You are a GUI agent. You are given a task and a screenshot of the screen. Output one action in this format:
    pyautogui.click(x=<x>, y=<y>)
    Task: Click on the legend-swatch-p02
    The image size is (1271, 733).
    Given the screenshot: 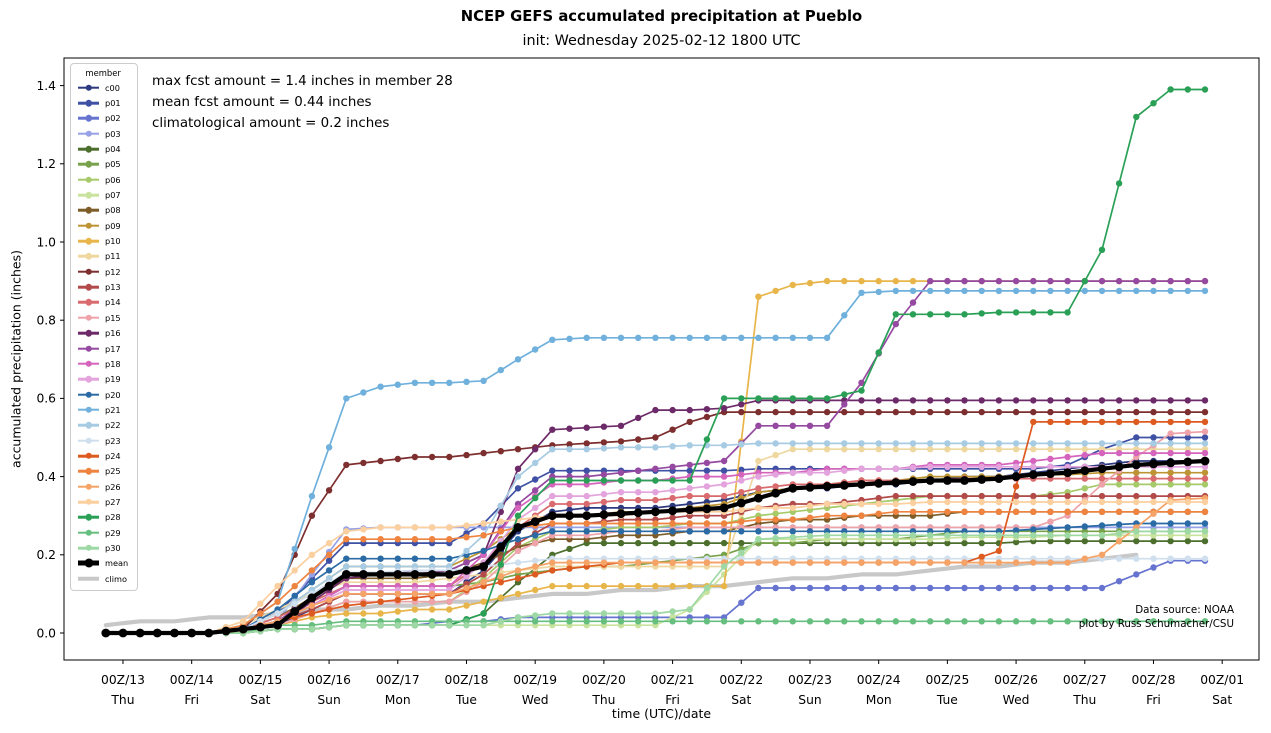 What is the action you would take?
    pyautogui.click(x=88, y=118)
    